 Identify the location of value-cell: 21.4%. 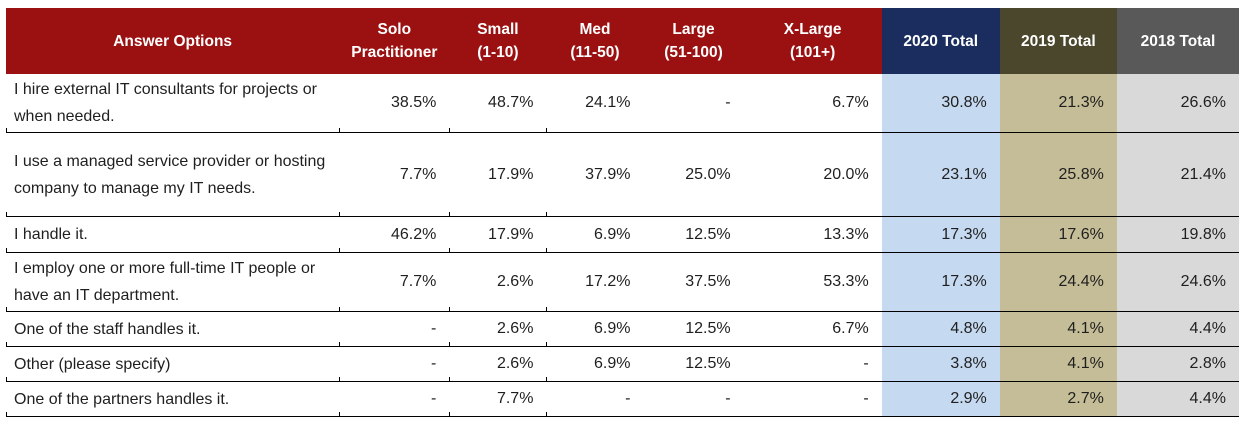
(1177, 174).